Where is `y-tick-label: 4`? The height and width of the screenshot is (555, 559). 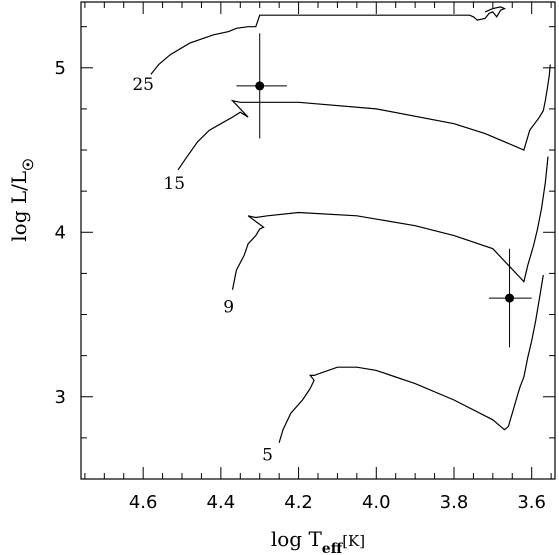
y-tick-label: 4 is located at coordinates (60, 232).